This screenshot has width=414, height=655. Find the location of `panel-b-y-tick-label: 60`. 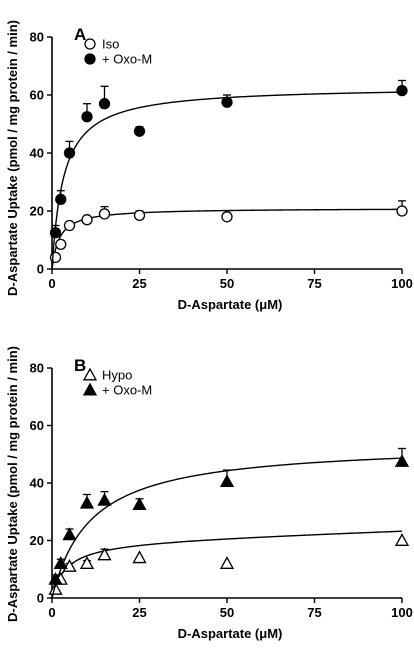

panel-b-y-tick-label: 60 is located at coordinates (37, 425).